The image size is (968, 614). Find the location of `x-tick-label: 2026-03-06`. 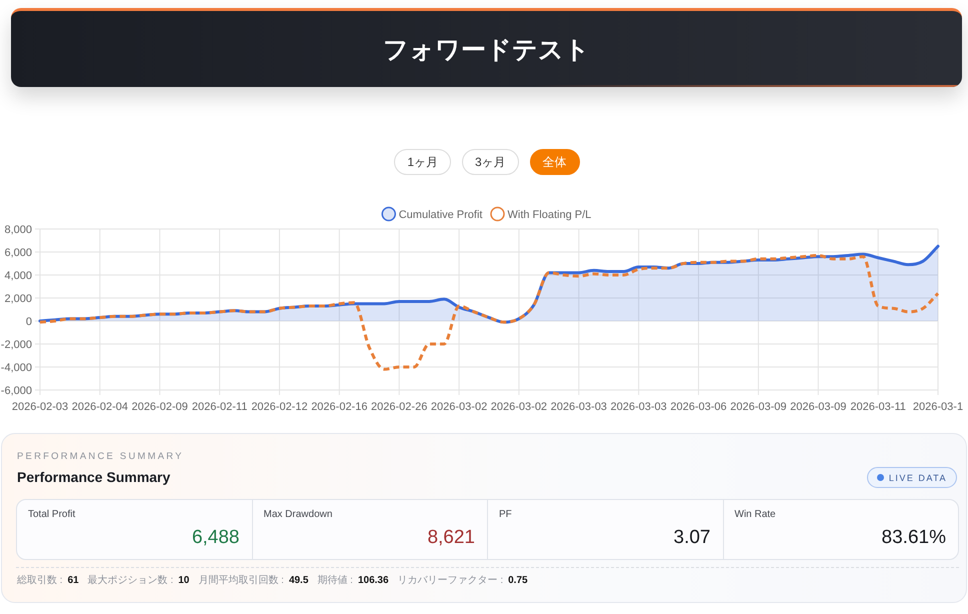

x-tick-label: 2026-03-06 is located at coordinates (698, 407).